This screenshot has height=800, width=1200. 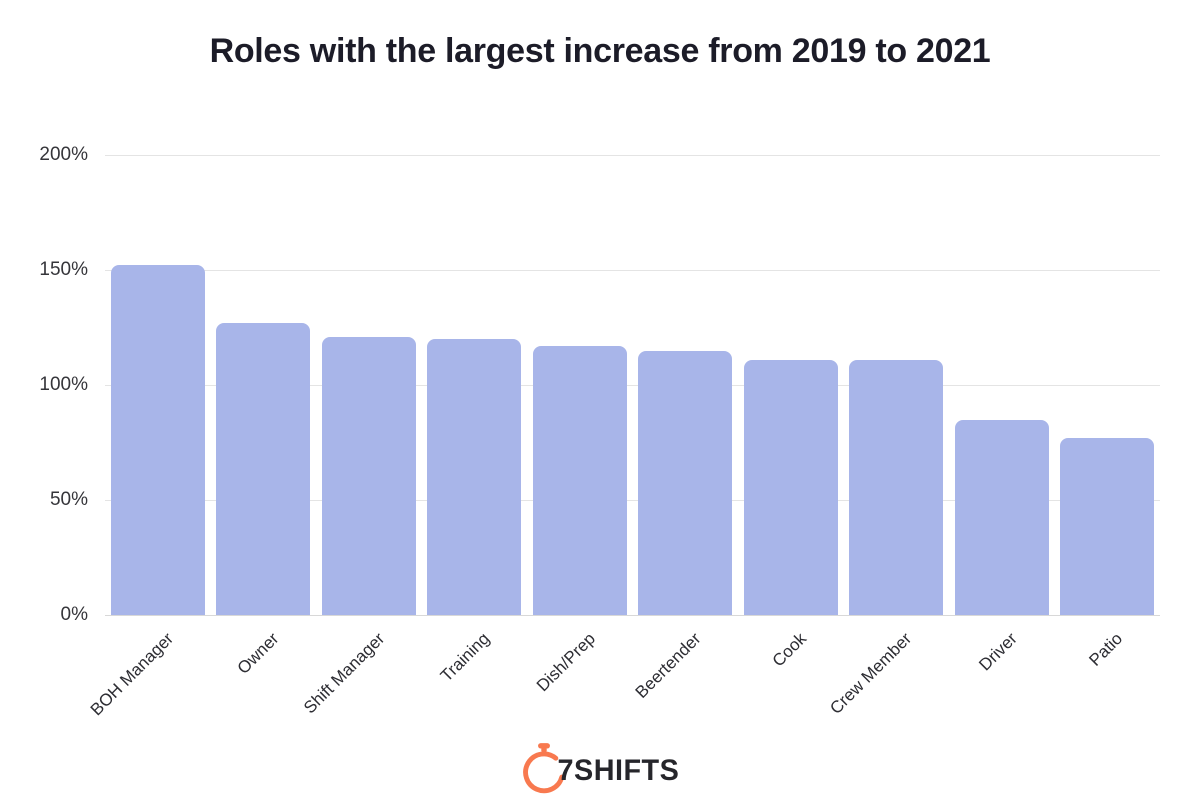 I want to click on bar-crew-member, so click(x=896, y=487).